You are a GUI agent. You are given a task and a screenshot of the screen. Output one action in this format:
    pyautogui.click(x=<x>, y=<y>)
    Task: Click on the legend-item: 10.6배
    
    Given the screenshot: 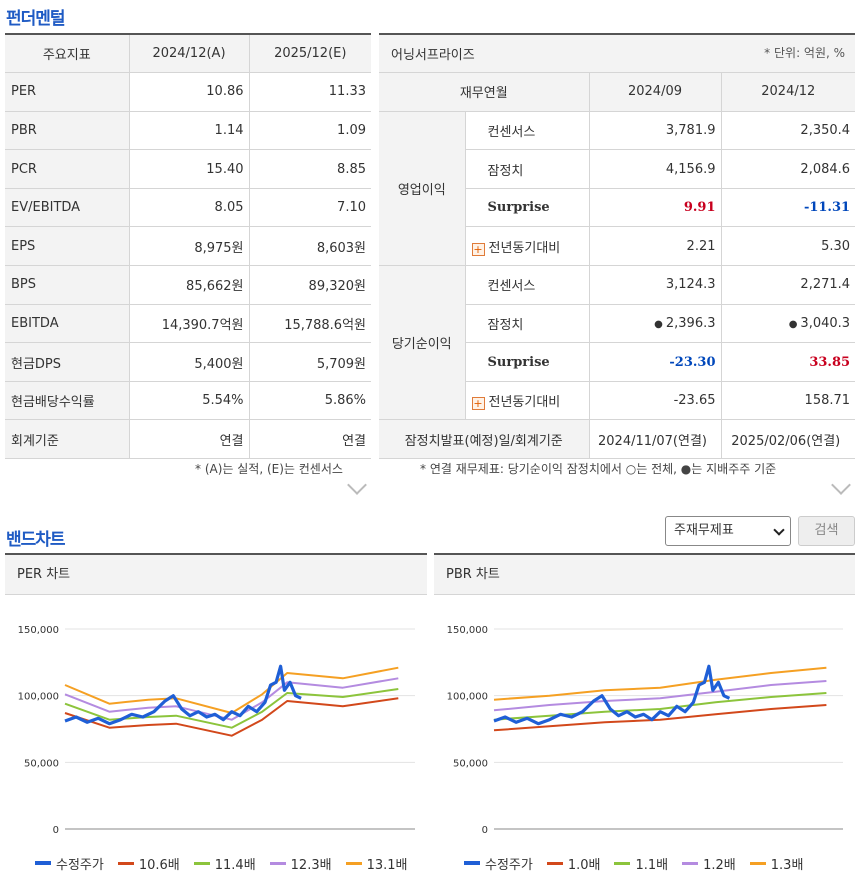 What is the action you would take?
    pyautogui.click(x=148, y=865)
    